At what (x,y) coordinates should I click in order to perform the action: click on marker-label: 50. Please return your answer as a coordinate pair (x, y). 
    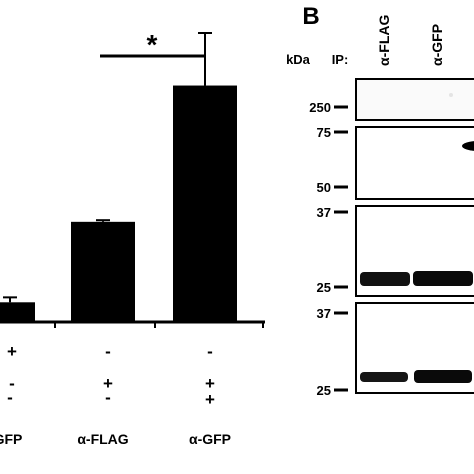
    Looking at the image, I should click on (324, 187).